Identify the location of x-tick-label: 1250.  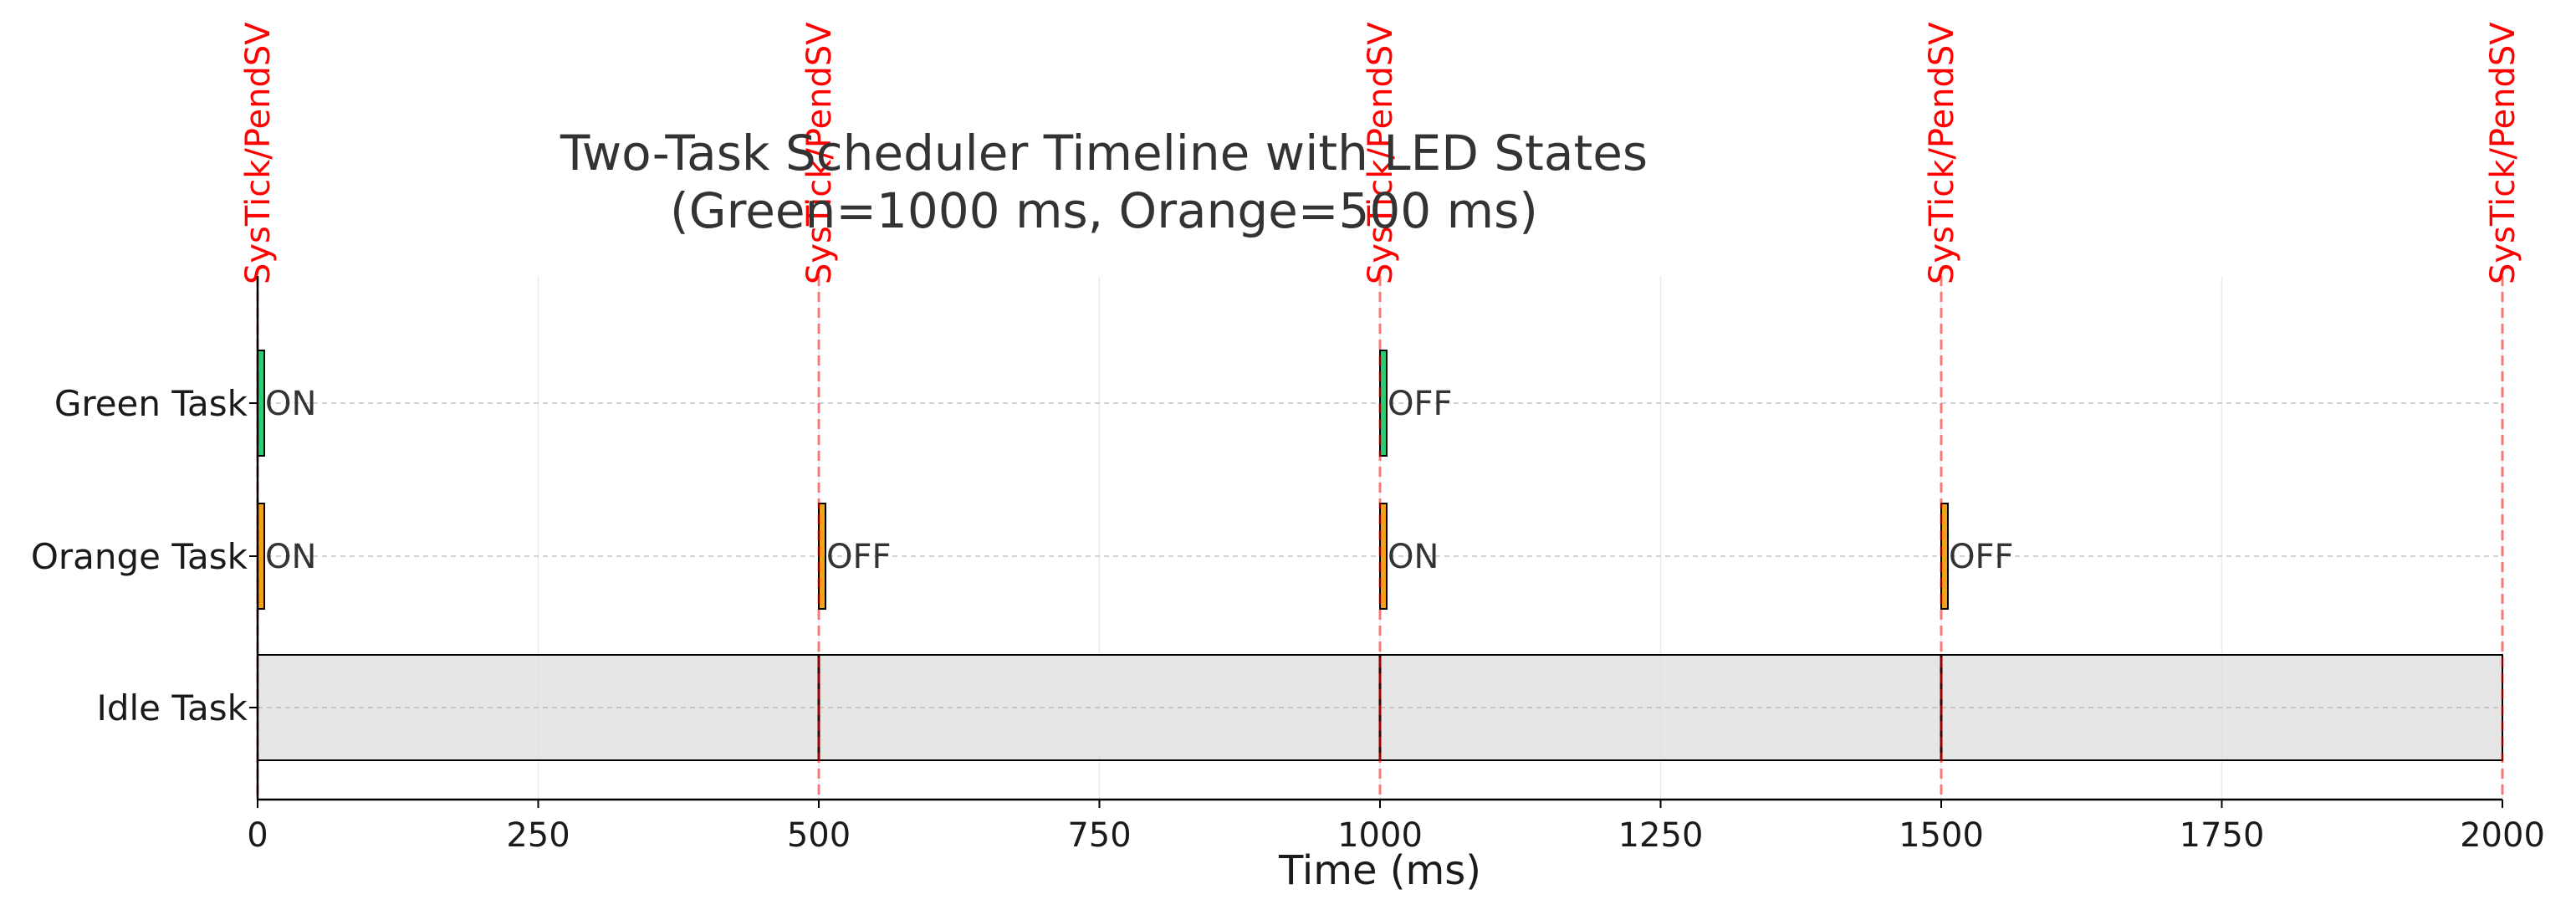
(1661, 835).